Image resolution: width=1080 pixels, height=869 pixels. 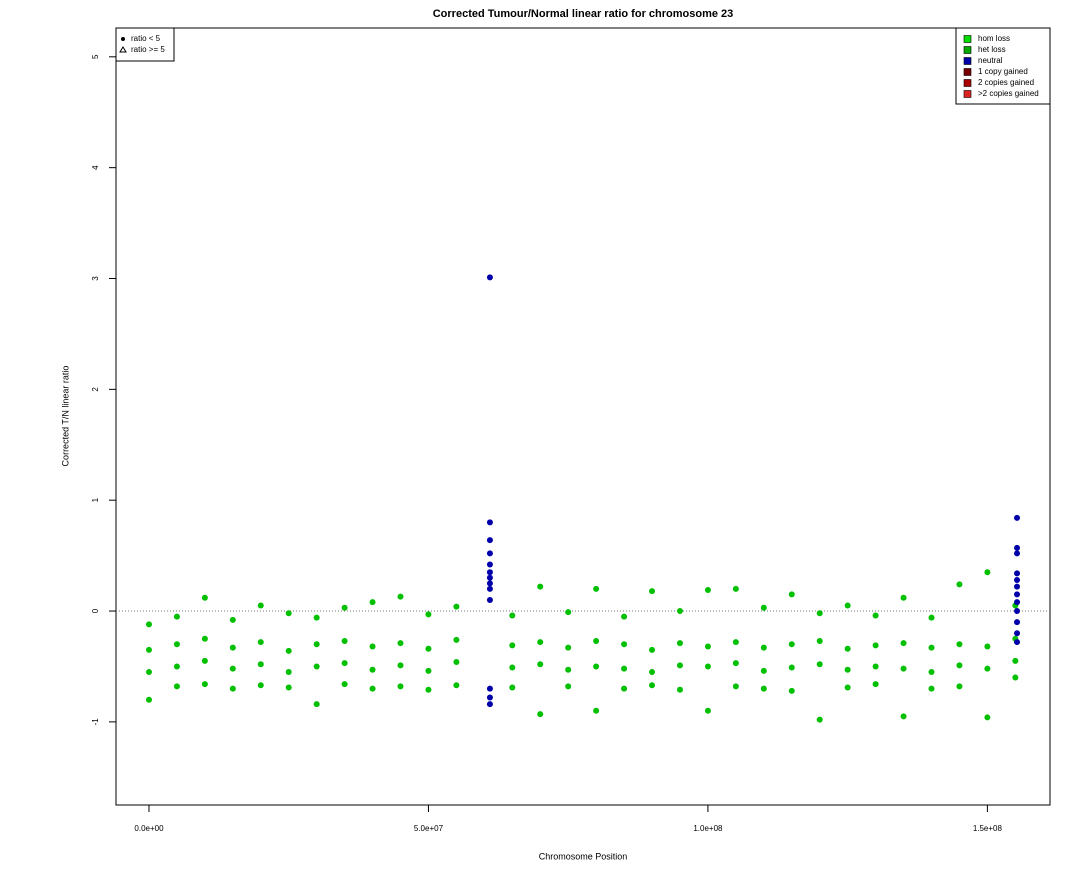 I want to click on legend-label: hom loss, so click(x=994, y=38).